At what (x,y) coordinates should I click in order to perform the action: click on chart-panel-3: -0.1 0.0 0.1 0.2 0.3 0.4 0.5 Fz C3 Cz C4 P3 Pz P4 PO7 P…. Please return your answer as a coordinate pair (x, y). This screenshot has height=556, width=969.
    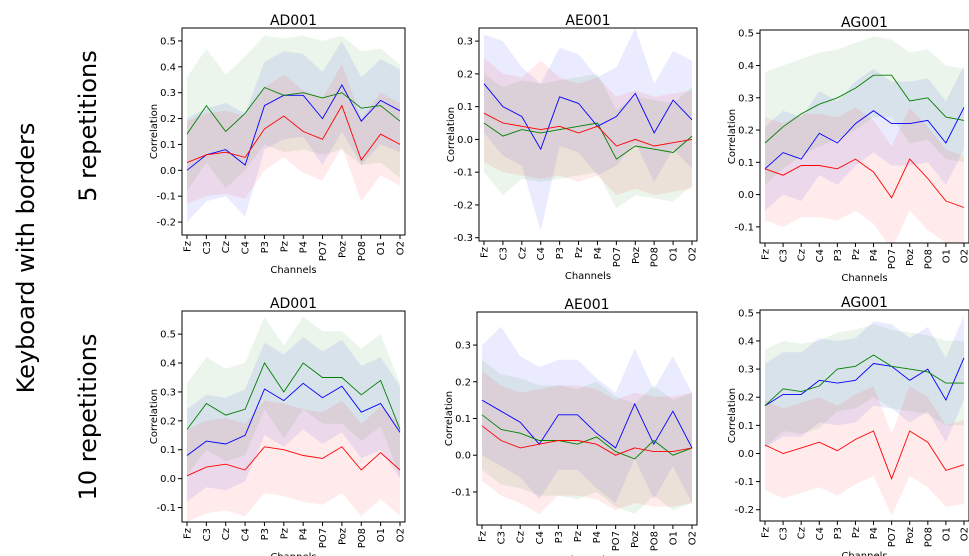
    Looking at the image, I should click on (848, 149).